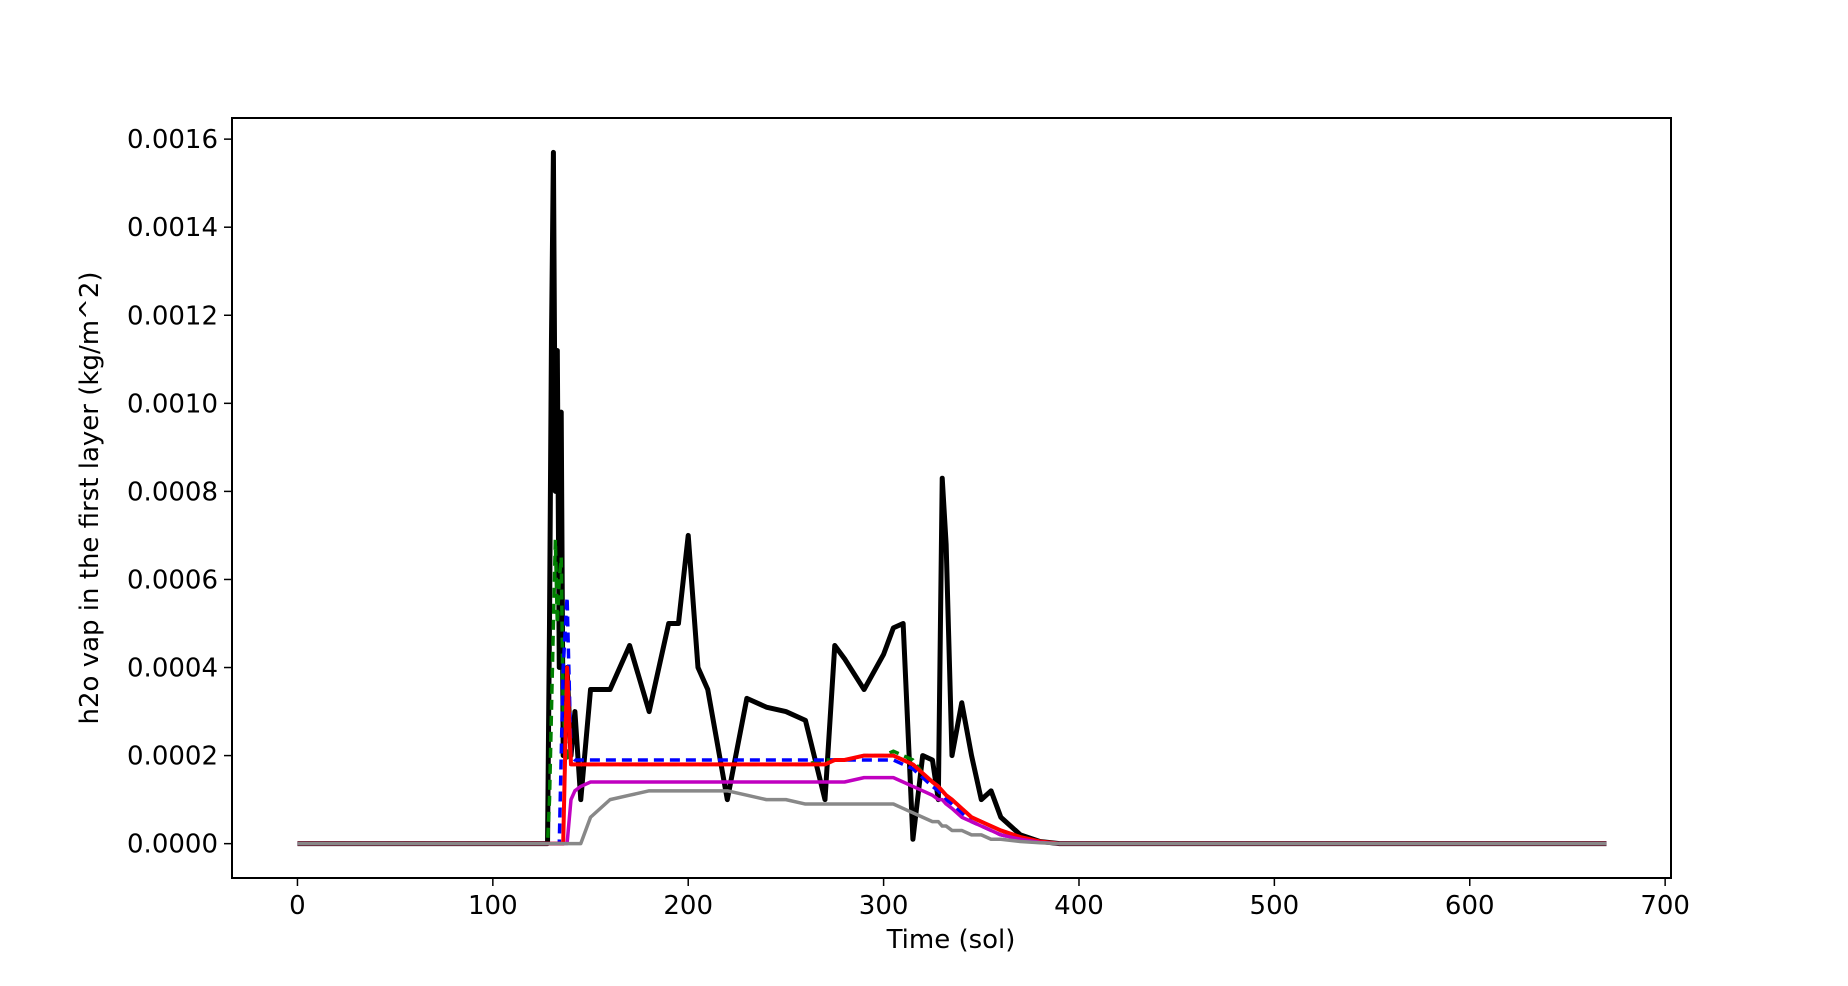 The height and width of the screenshot is (986, 1848). What do you see at coordinates (172, 757) in the screenshot?
I see `y-tick-label: 0.0002` at bounding box center [172, 757].